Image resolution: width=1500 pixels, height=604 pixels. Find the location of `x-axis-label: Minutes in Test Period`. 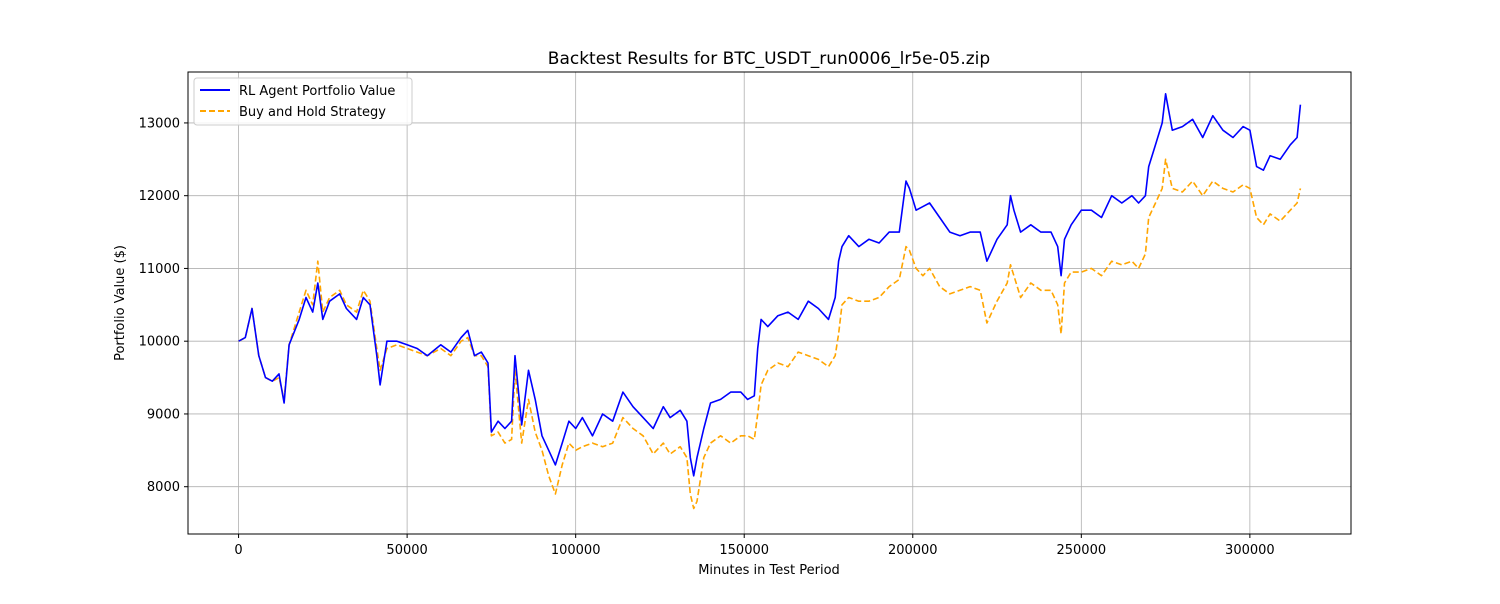

x-axis-label: Minutes in Test Period is located at coordinates (769, 570).